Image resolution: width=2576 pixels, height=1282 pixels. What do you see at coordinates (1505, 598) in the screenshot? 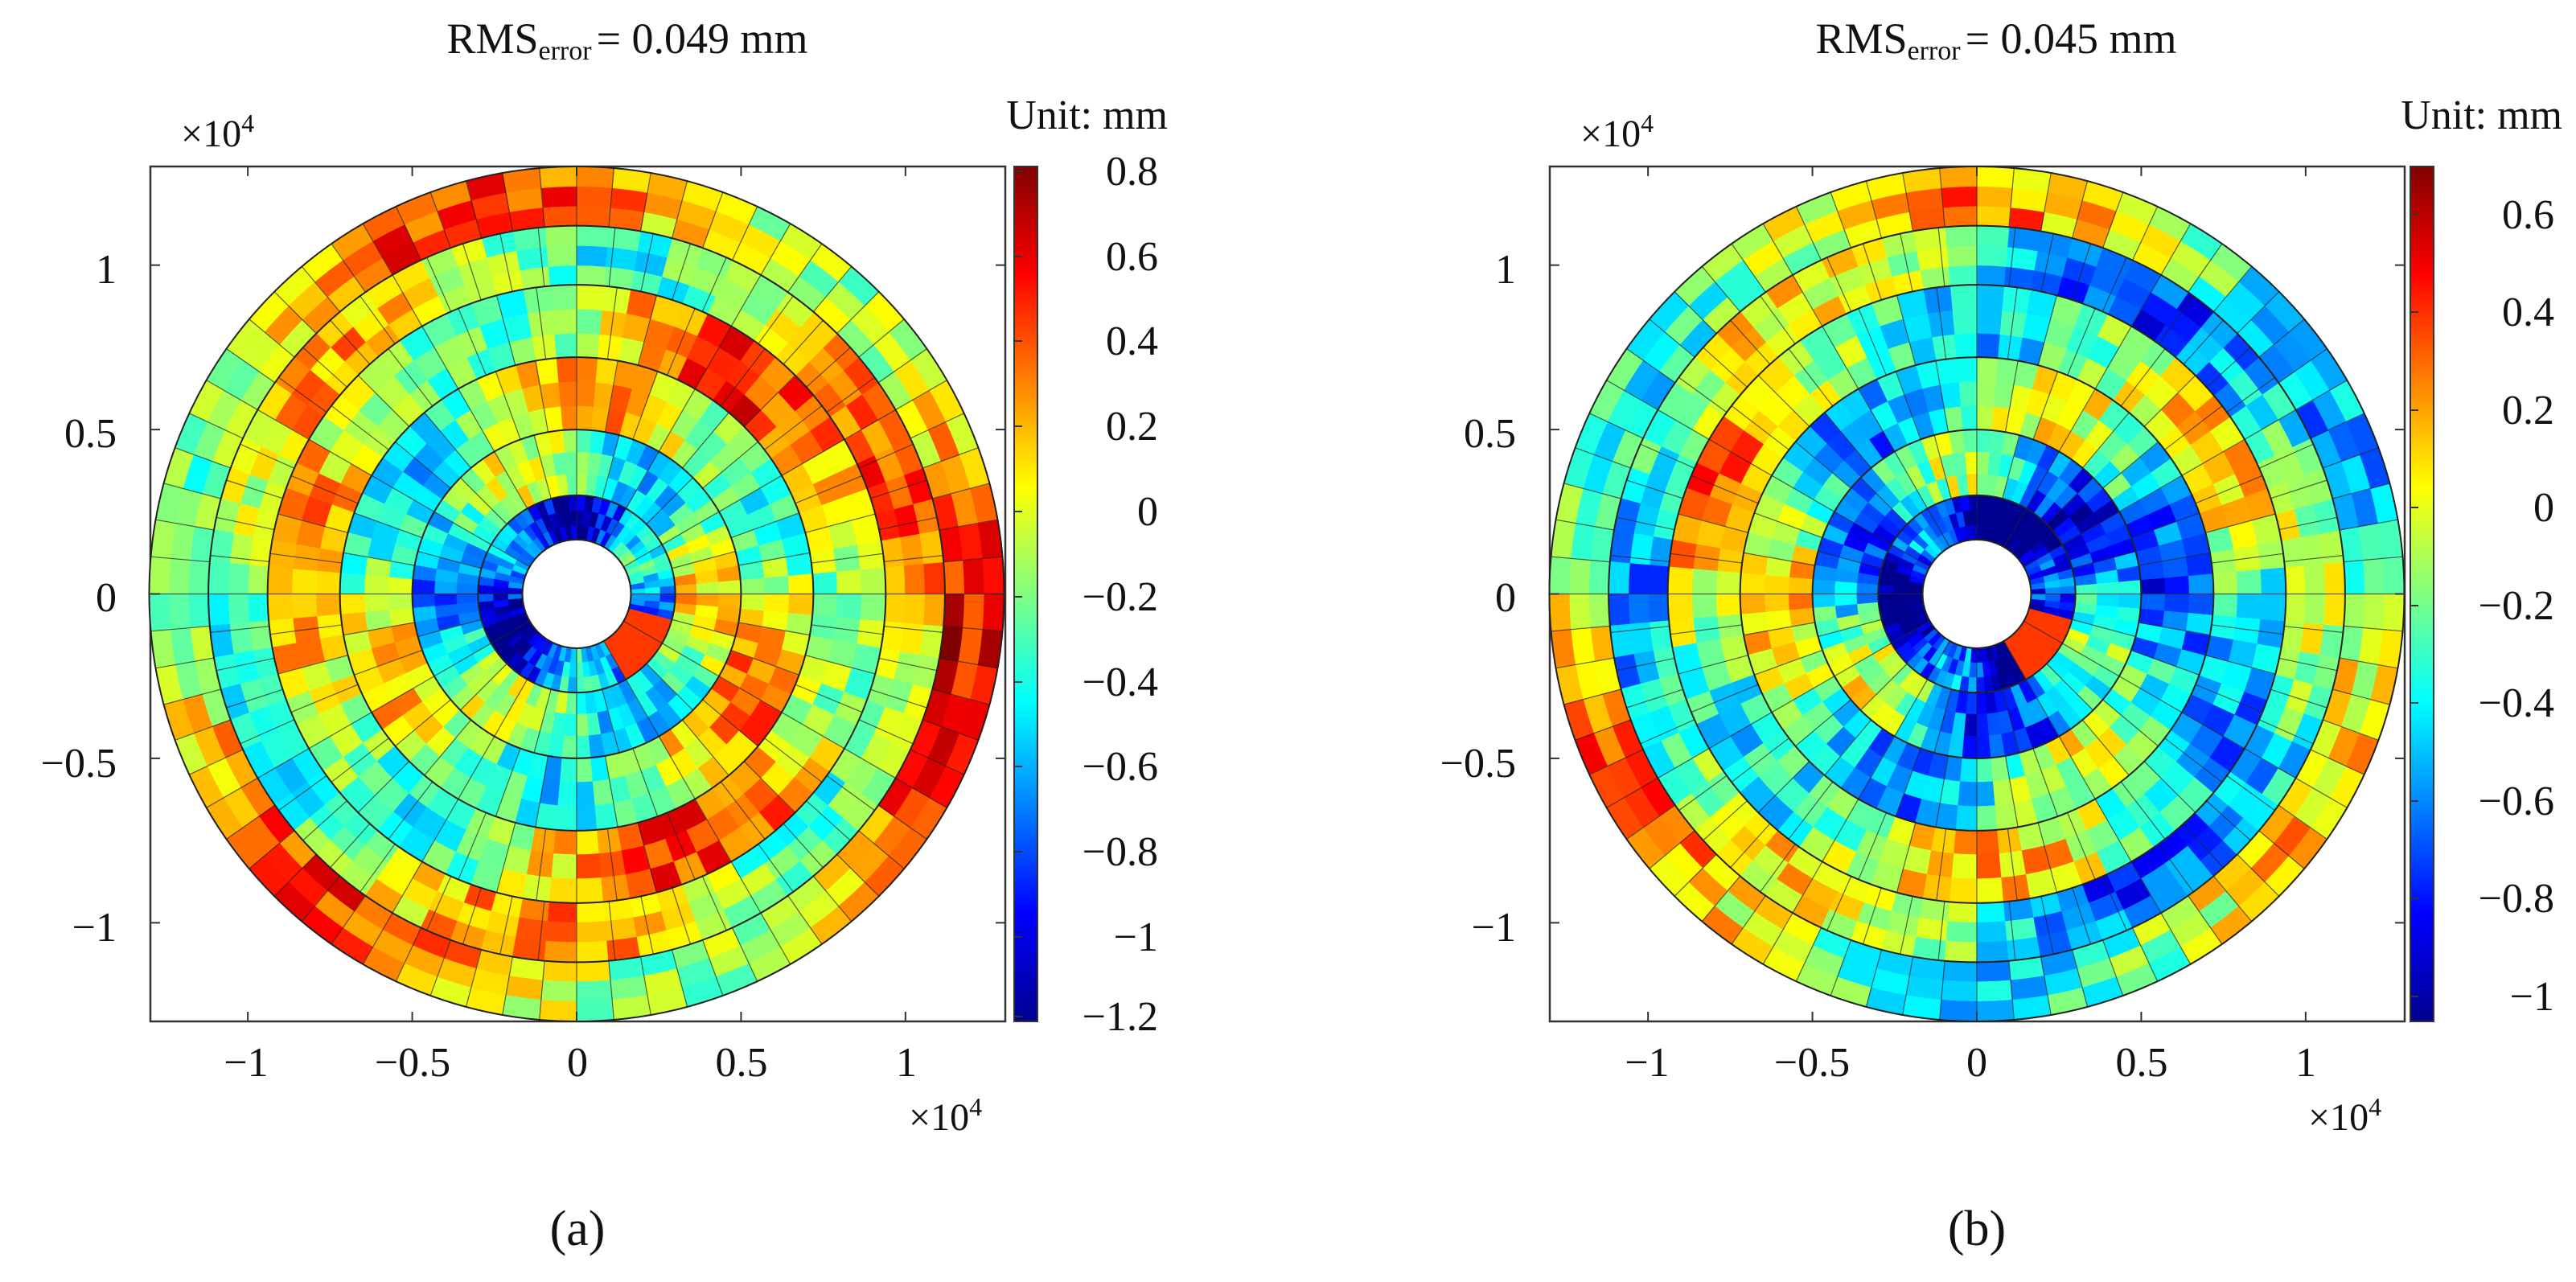
I see `panel-b-ytick-label: 0` at bounding box center [1505, 598].